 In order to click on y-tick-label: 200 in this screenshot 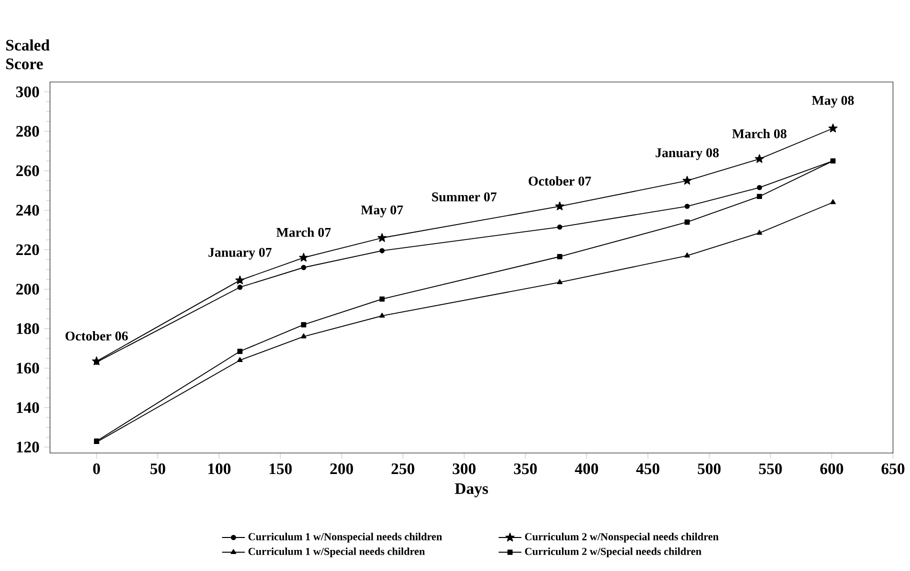, I will do `click(27, 289)`.